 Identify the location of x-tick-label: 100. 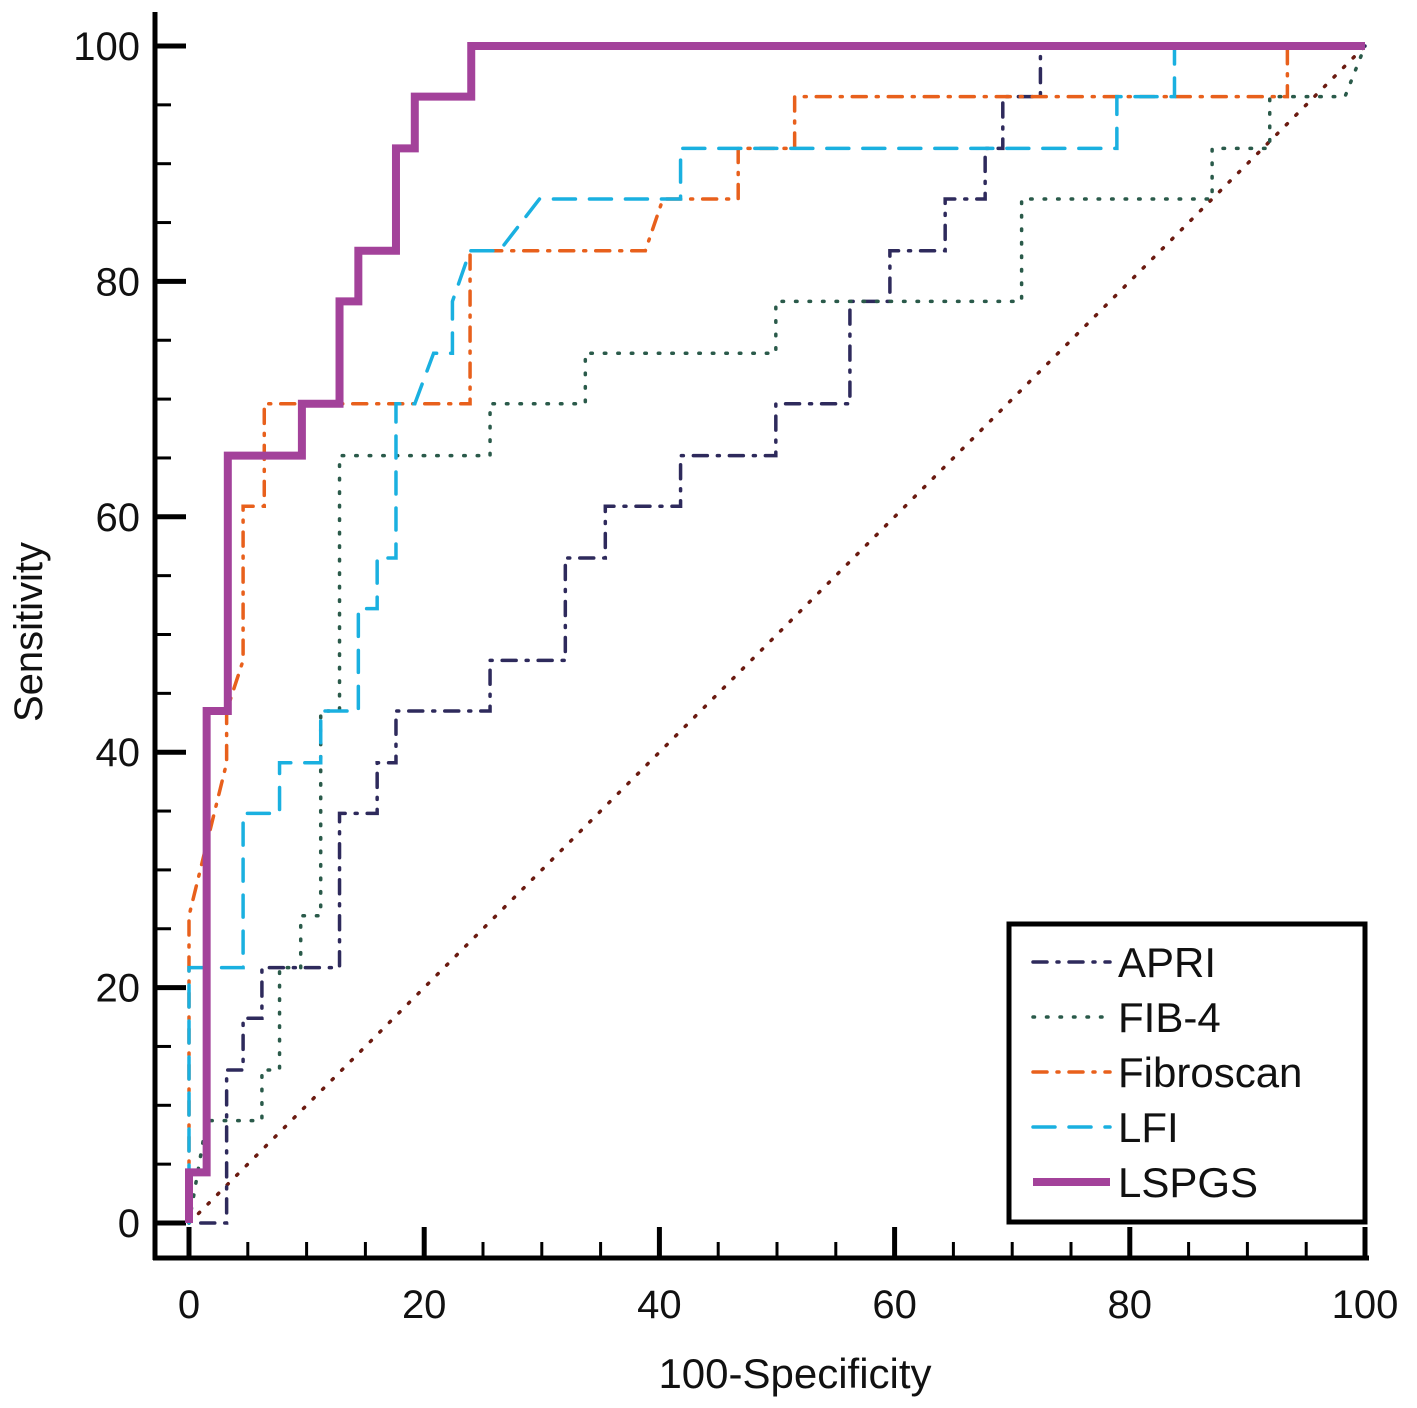
(1365, 1305).